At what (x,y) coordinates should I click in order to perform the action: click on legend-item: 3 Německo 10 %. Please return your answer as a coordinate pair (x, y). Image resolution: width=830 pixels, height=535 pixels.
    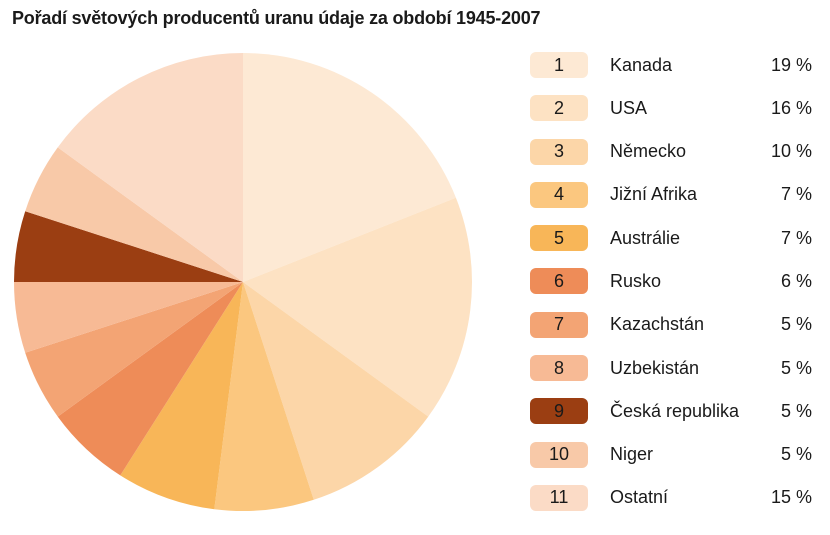
    Looking at the image, I should click on (675, 151).